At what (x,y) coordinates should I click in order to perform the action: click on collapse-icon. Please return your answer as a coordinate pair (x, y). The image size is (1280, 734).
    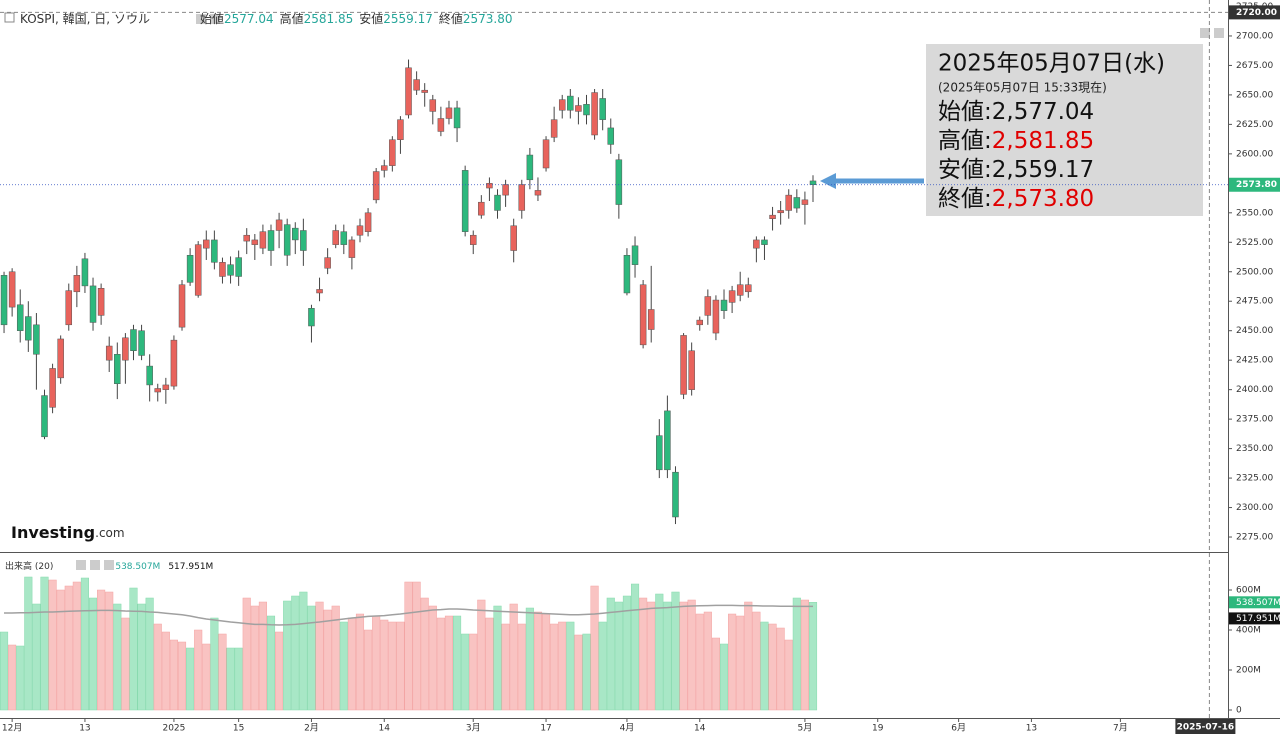
    Looking at the image, I should click on (9, 17).